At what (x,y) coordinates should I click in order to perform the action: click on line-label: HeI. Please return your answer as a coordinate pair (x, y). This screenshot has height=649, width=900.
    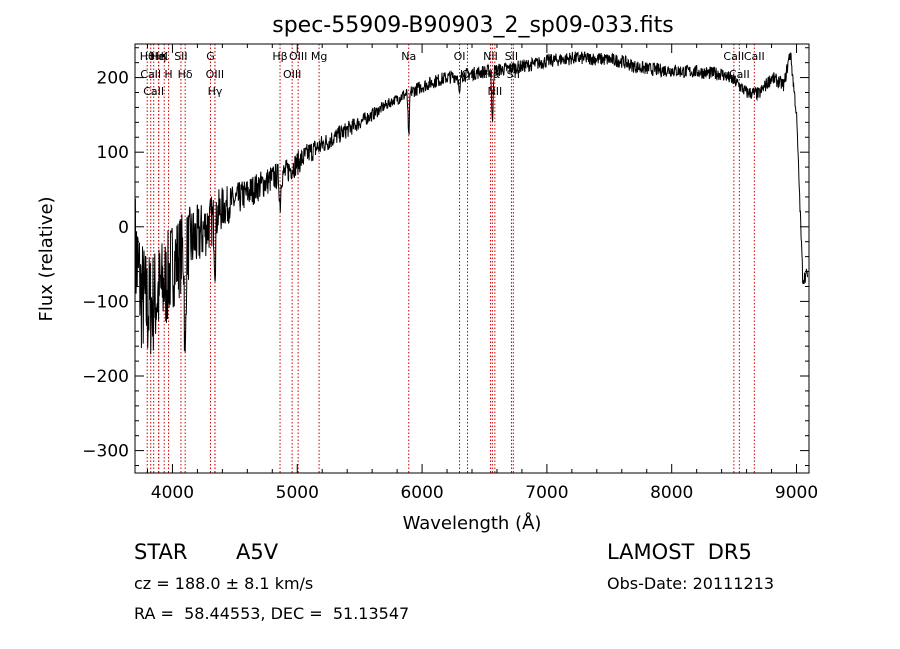
    Looking at the image, I should click on (159, 56).